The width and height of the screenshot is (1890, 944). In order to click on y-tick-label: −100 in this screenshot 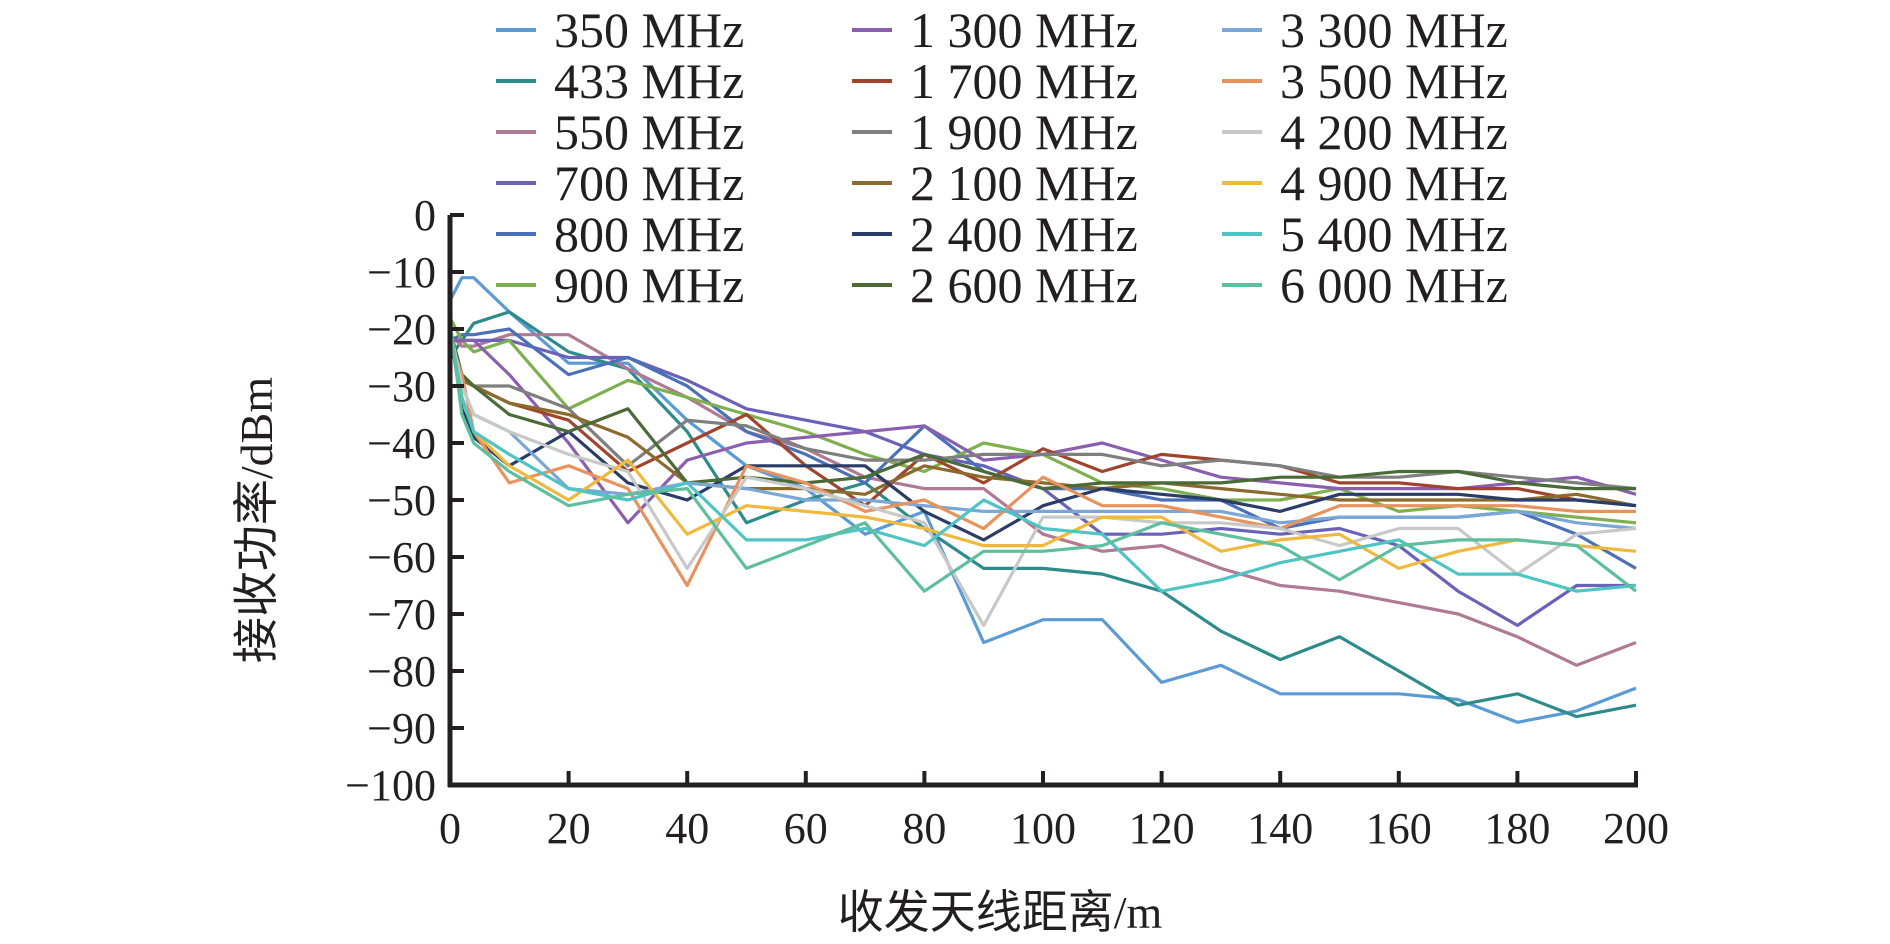, I will do `click(390, 785)`.